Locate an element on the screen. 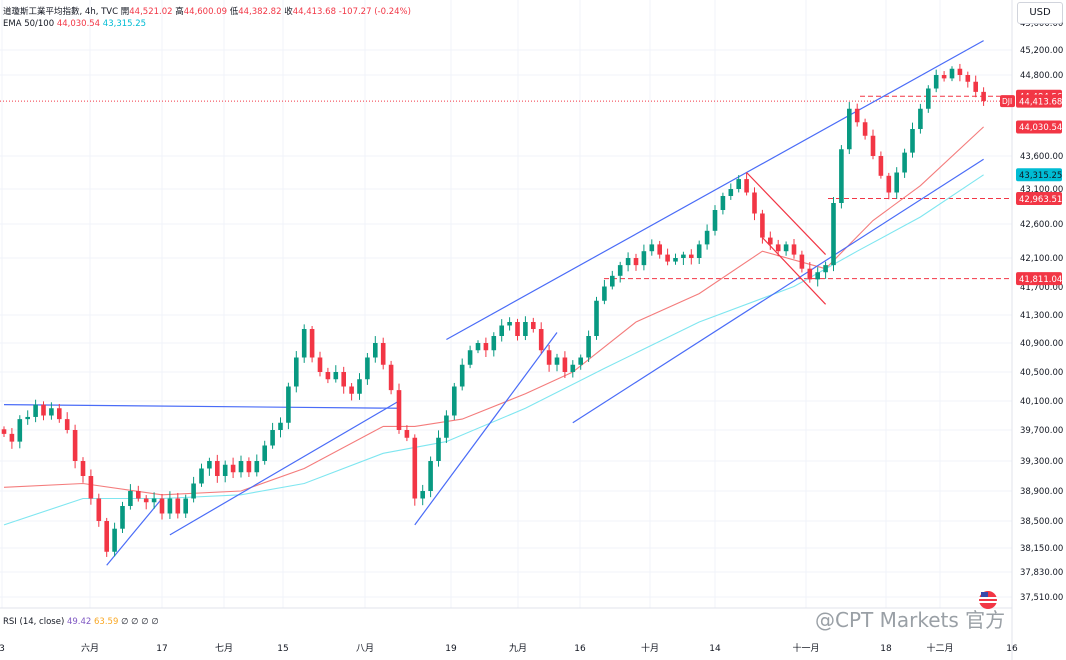 This screenshot has width=1066, height=660. x-tick-label: 15 is located at coordinates (282, 649).